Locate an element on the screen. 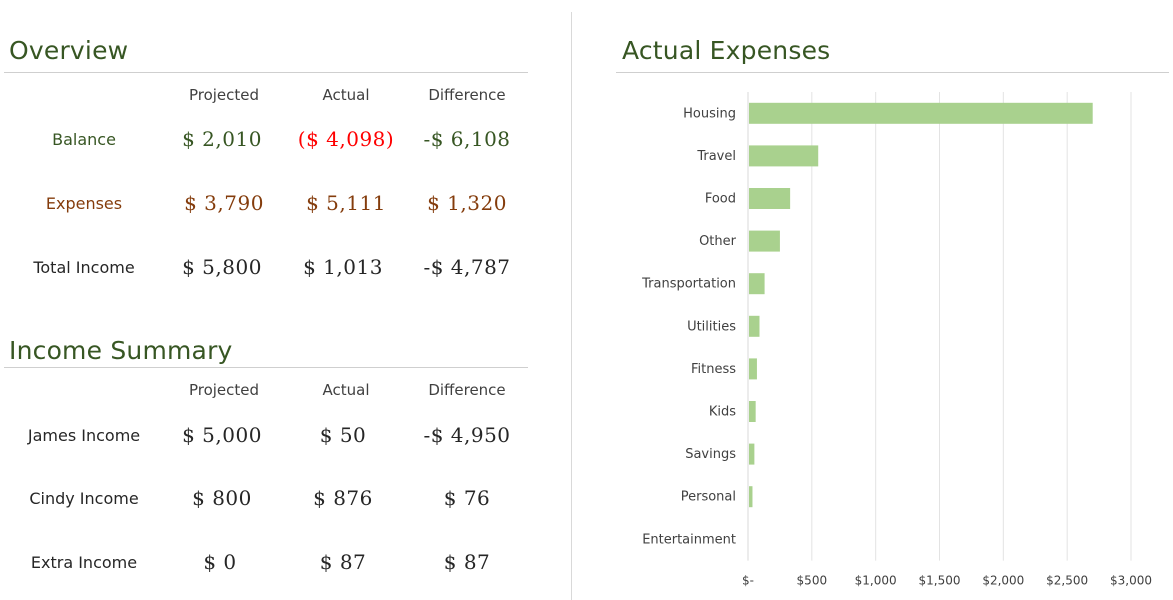 This screenshot has height=600, width=1173. difference-value: $ 87 is located at coordinates (467, 562).